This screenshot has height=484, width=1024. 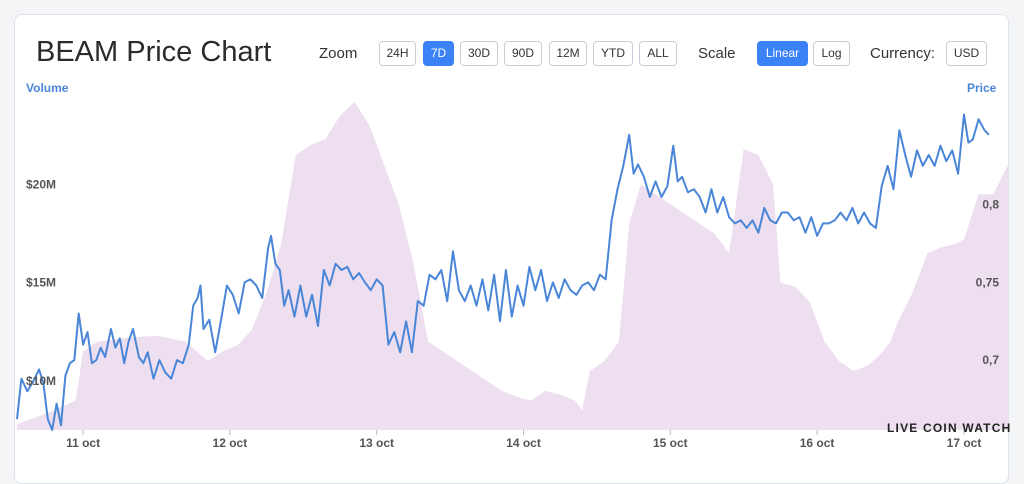 I want to click on price-axis-title: Price, so click(x=982, y=88).